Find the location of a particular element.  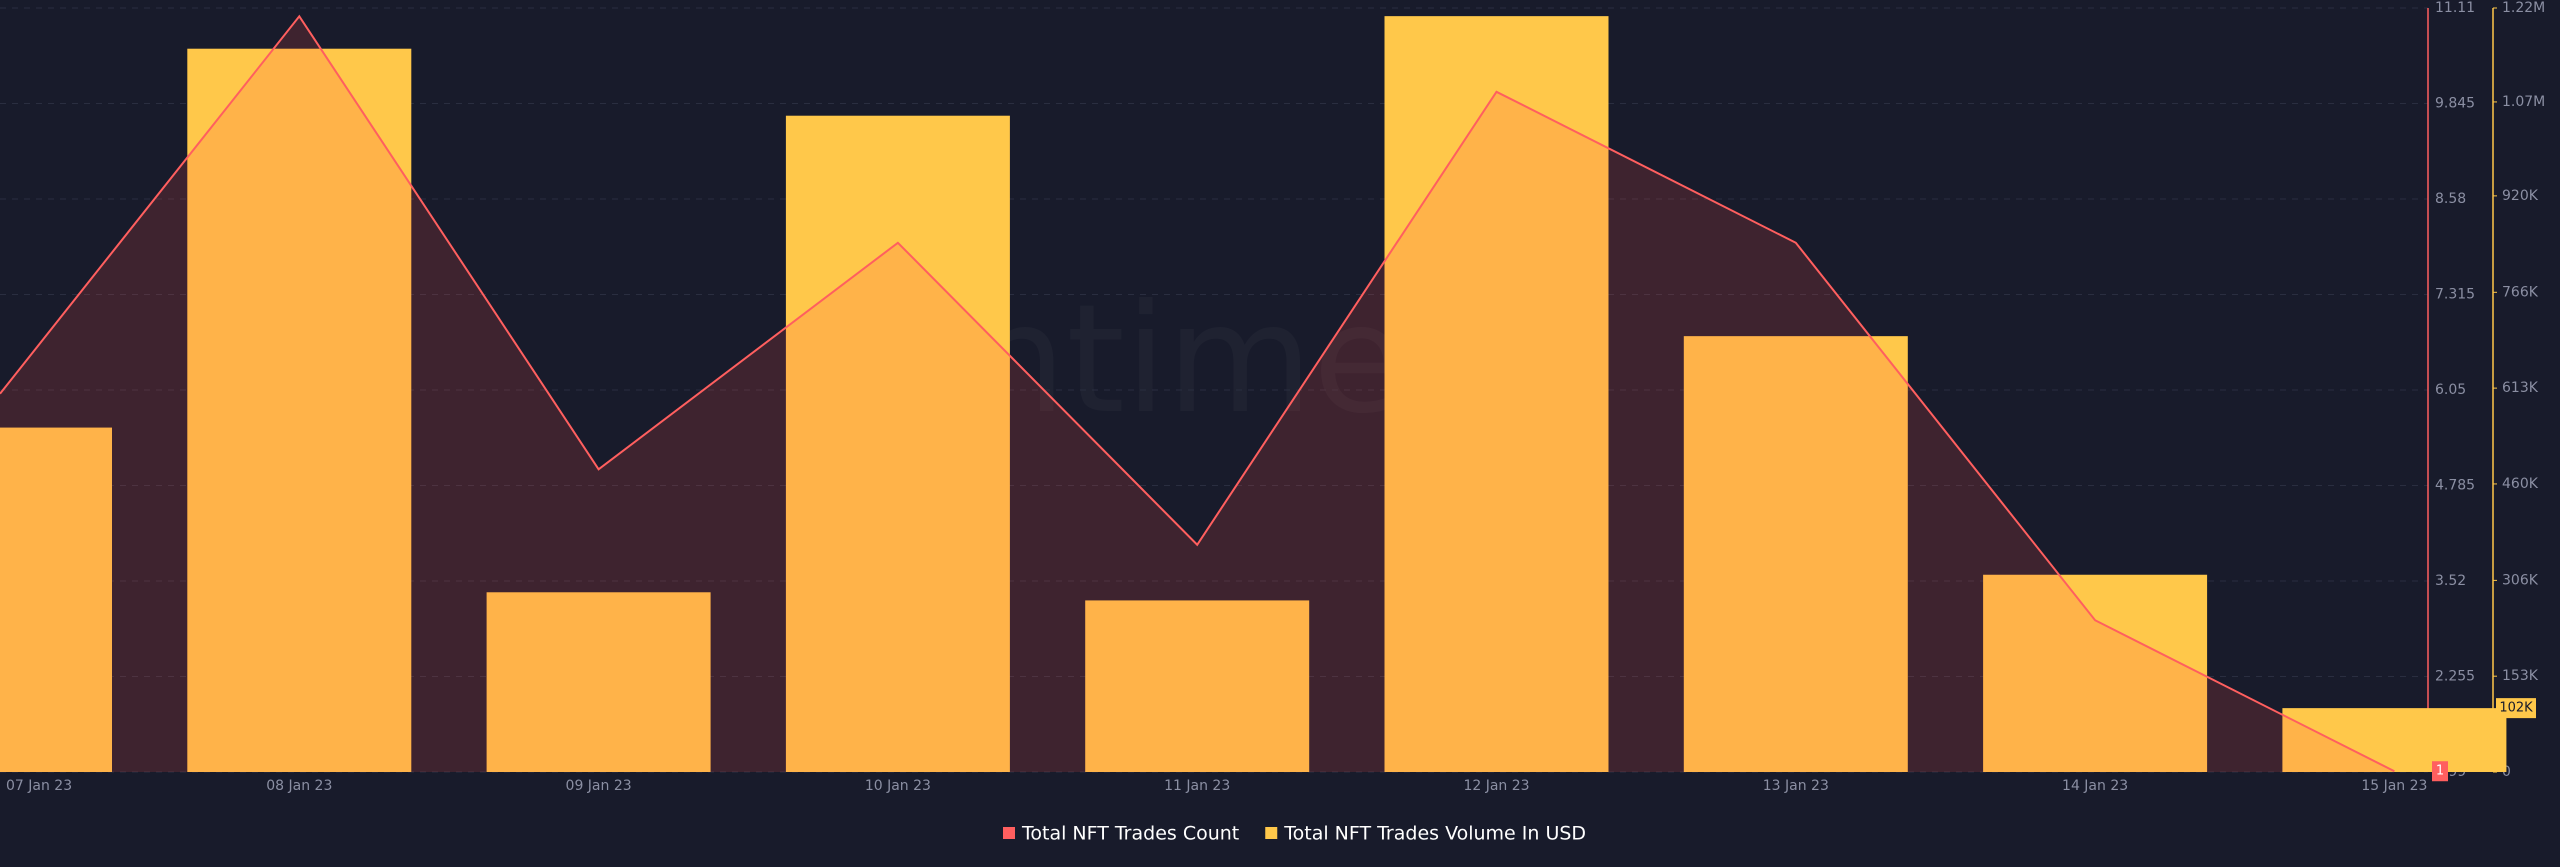

y2-tick-label: 613K is located at coordinates (2520, 388).